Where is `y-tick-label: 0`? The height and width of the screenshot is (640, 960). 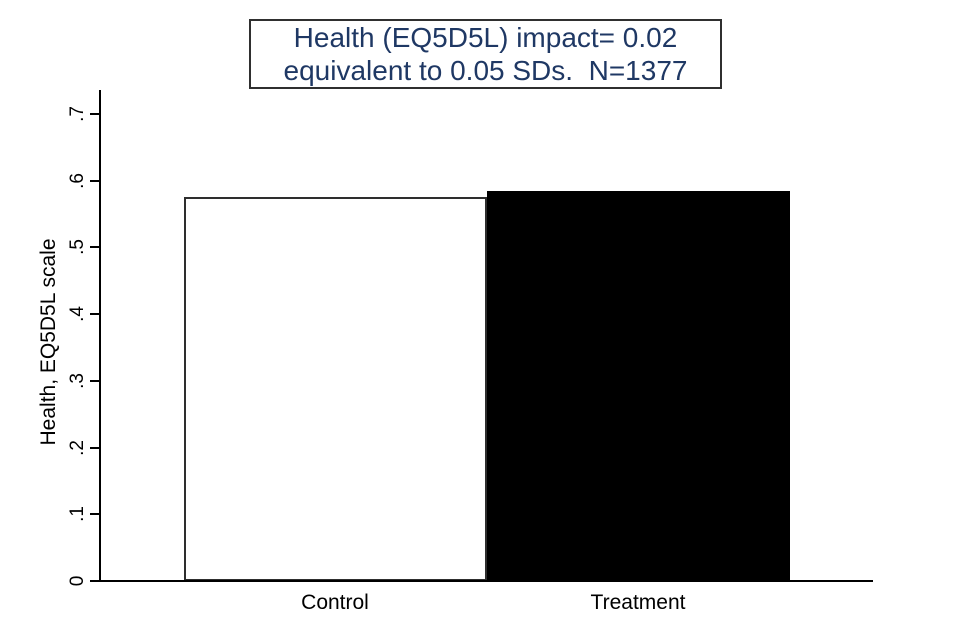
y-tick-label: 0 is located at coordinates (77, 581).